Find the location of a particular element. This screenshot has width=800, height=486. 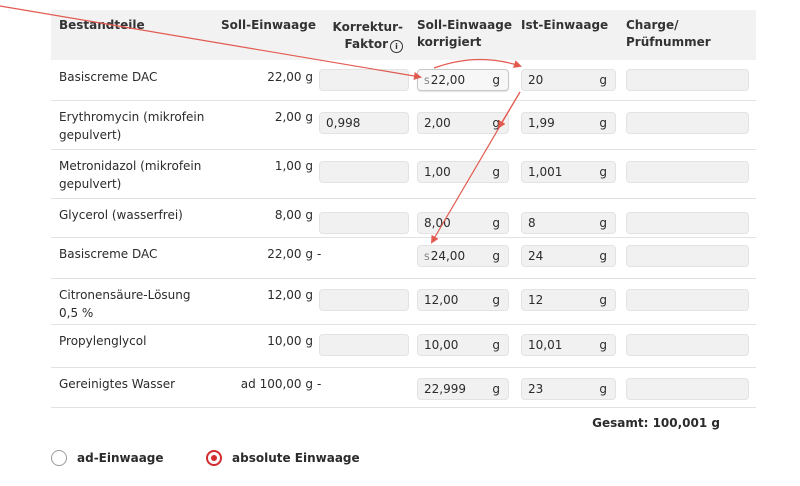

ist-einwaage-input: 23 g is located at coordinates (568, 389).